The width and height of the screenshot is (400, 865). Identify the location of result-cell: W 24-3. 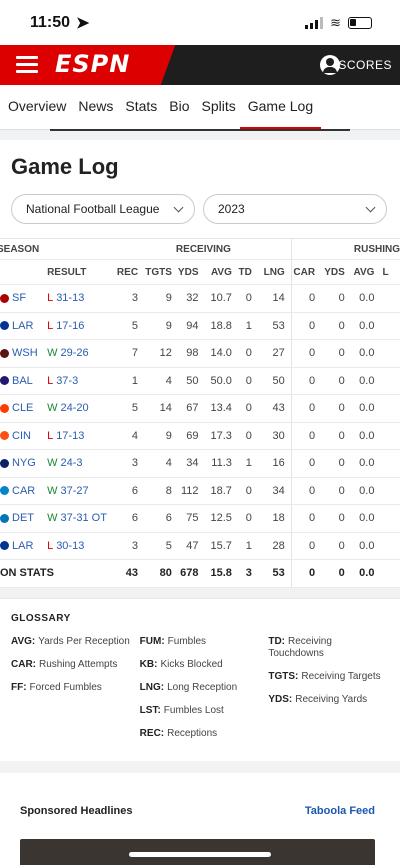
(82, 463).